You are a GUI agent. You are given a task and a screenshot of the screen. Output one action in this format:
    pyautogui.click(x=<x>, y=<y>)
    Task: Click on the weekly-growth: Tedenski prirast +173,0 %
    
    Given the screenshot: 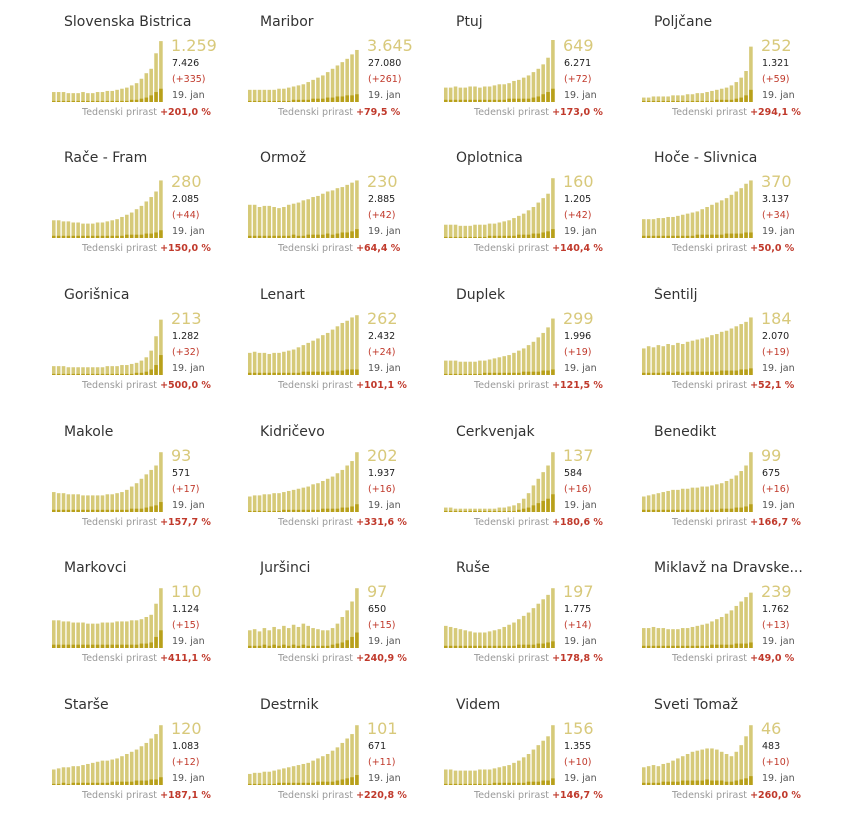 What is the action you would take?
    pyautogui.click(x=538, y=112)
    